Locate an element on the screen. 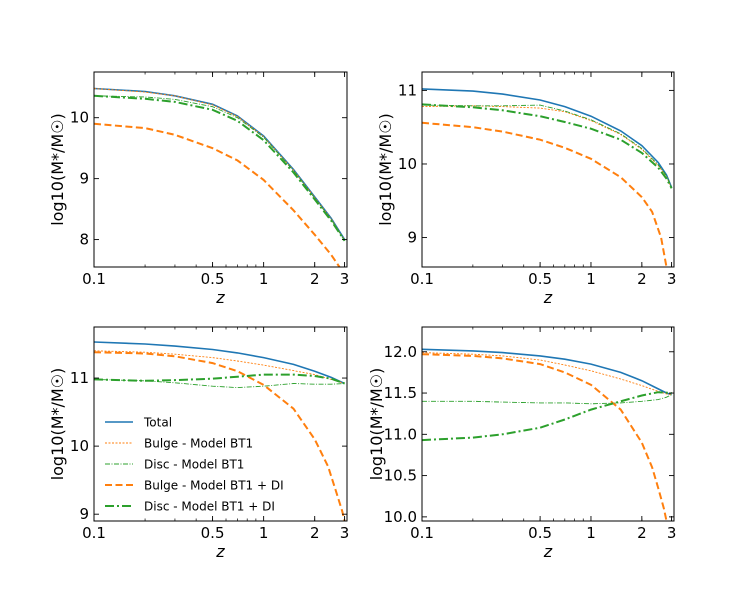  y-tick-label: 12.0 is located at coordinates (400, 352).